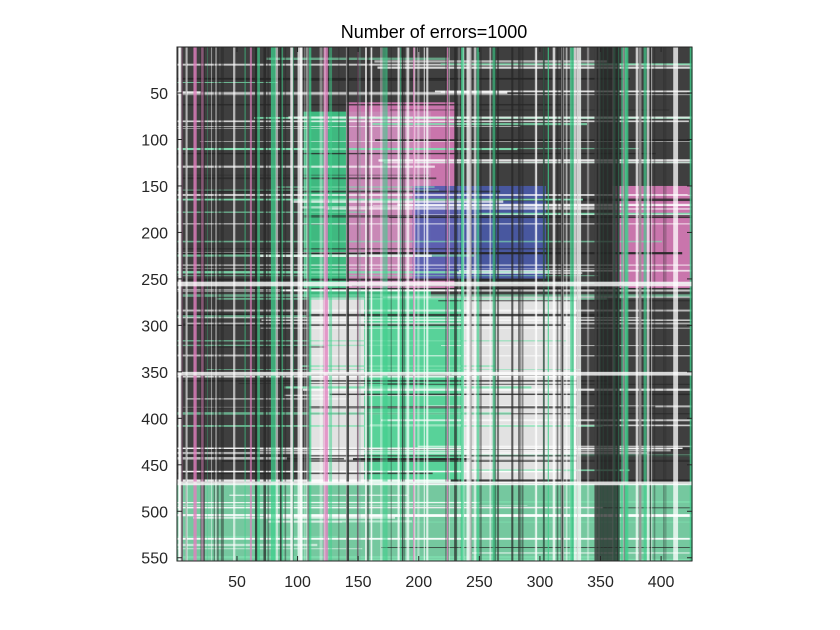 The width and height of the screenshot is (840, 630). I want to click on x-tick-label: 400, so click(661, 582).